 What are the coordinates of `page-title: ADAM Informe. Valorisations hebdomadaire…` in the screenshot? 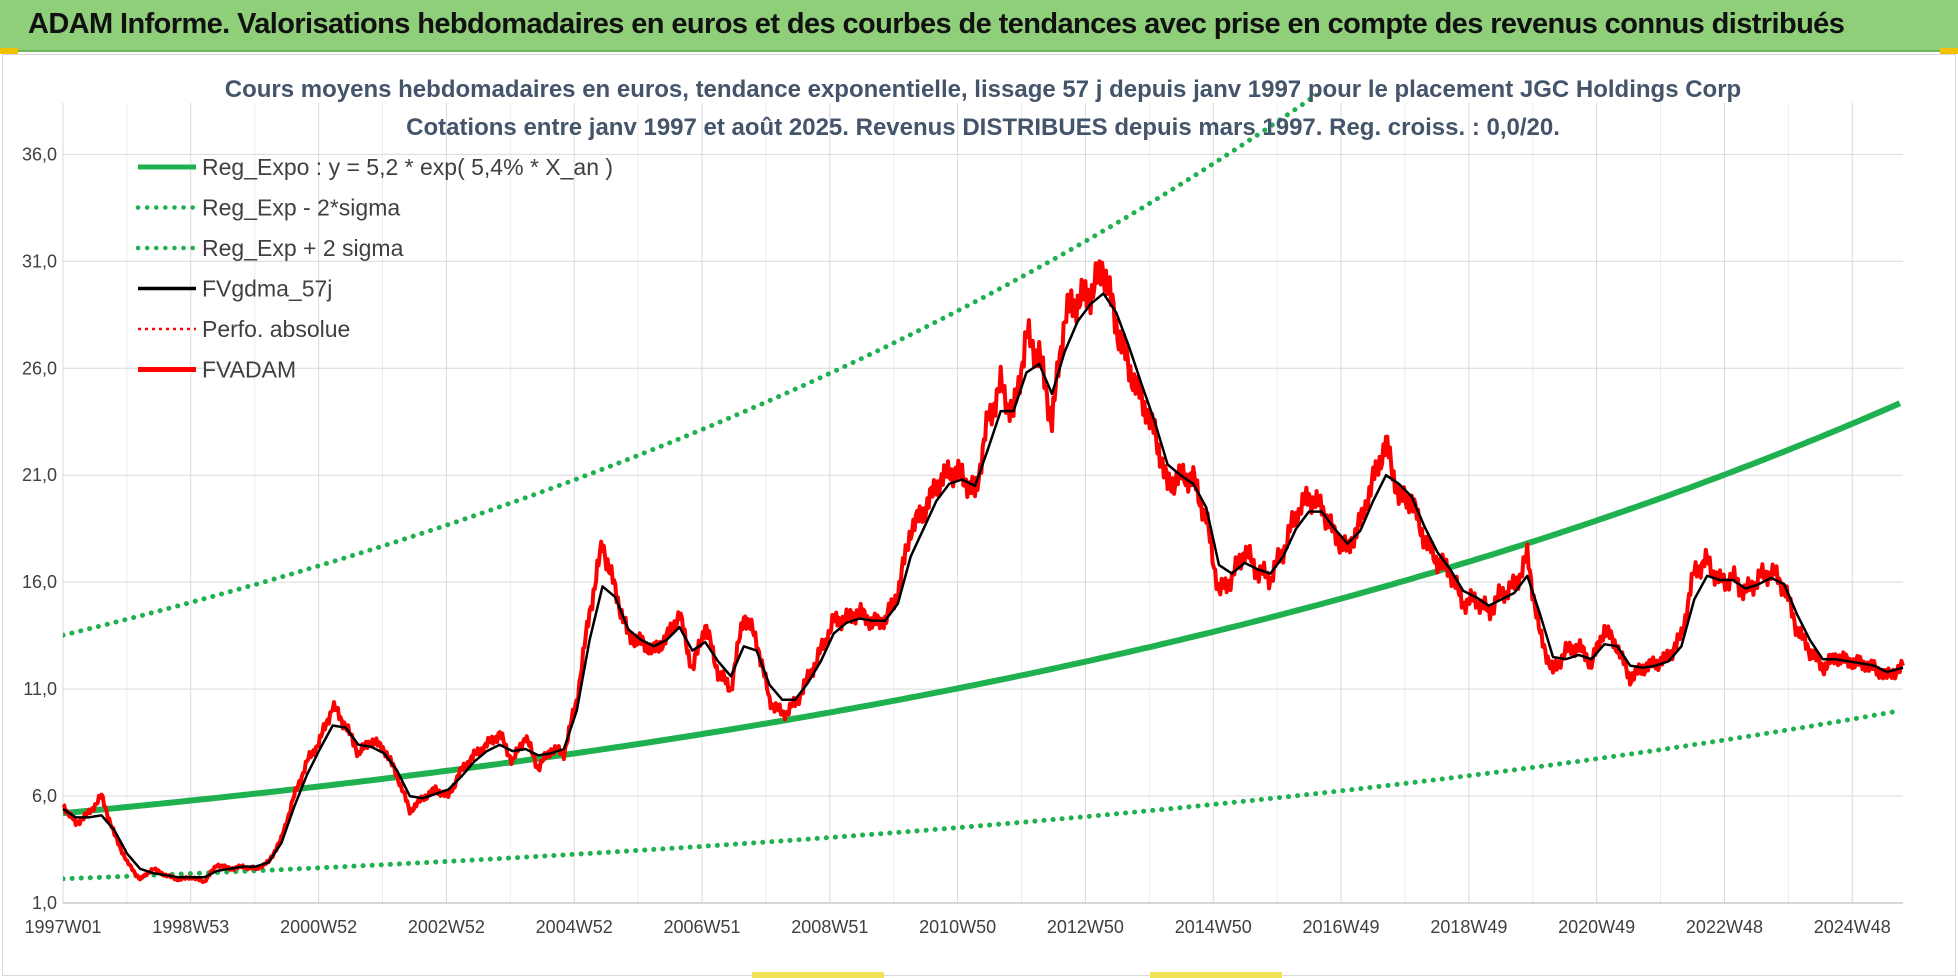 It's located at (936, 24).